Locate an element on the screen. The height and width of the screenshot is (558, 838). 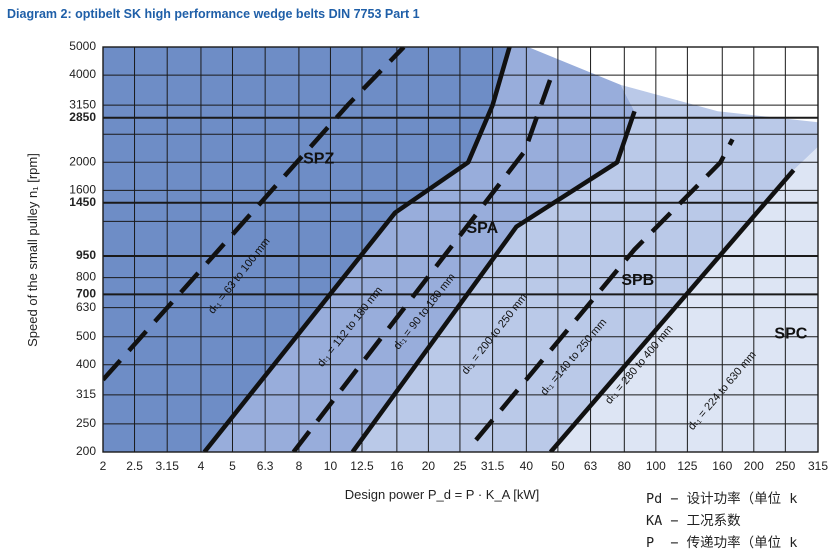
x-tick-label: 40 is located at coordinates (527, 466).